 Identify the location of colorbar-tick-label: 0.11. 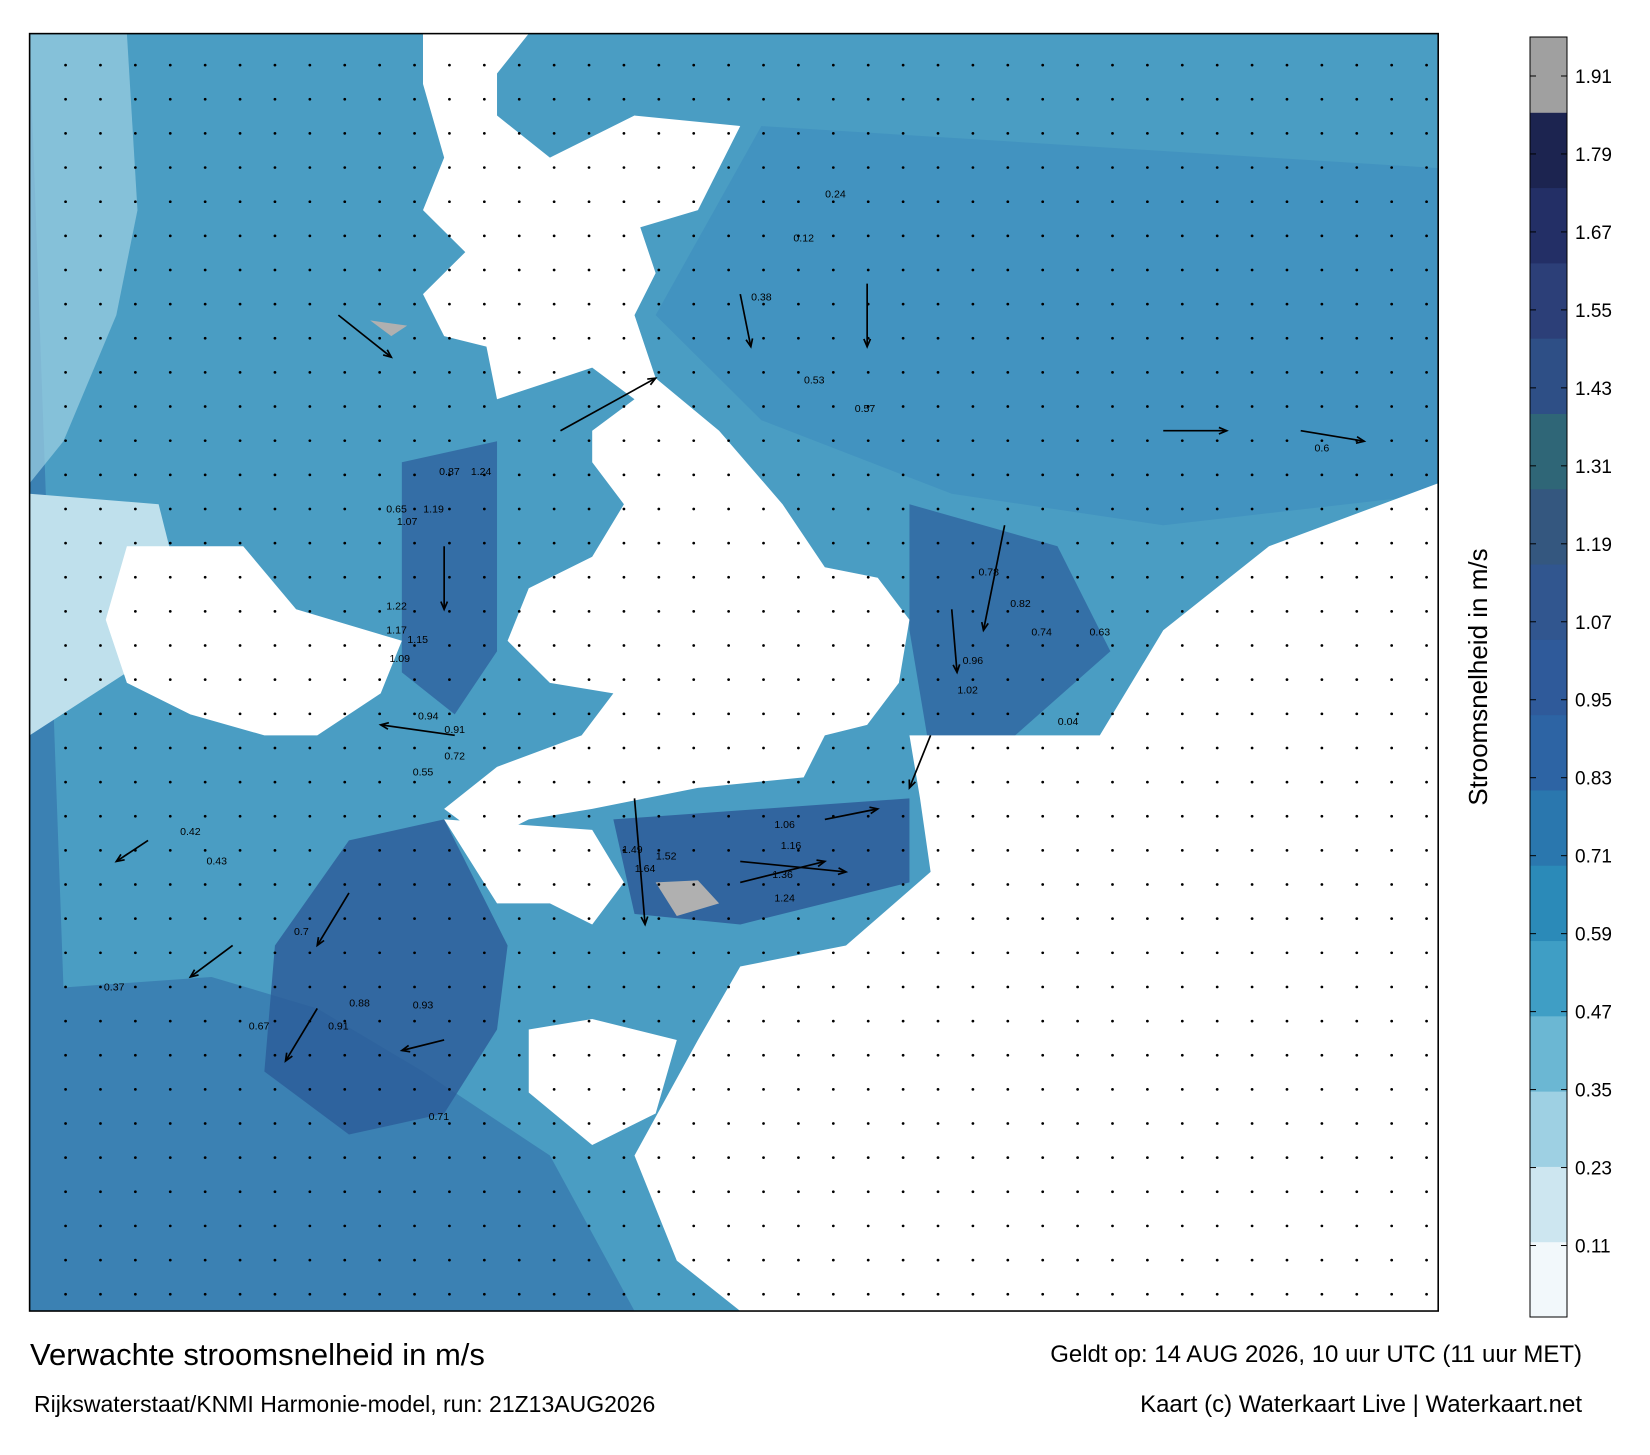
(1593, 1247).